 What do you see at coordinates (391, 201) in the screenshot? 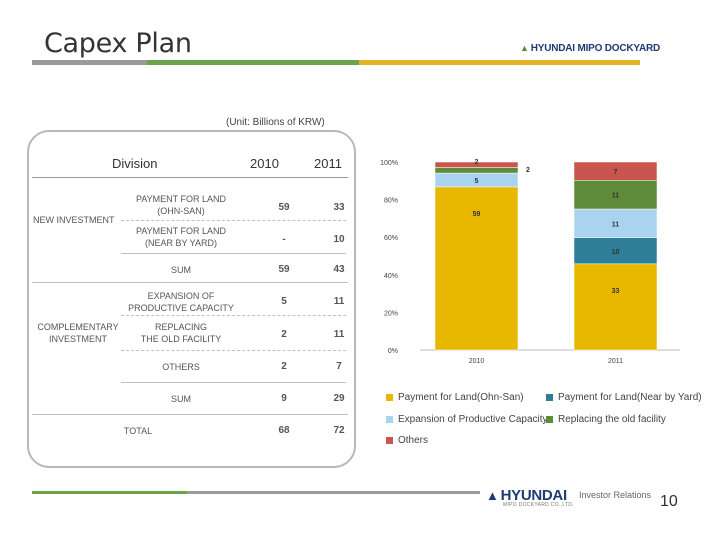
I see `y-tick-label: 80%` at bounding box center [391, 201].